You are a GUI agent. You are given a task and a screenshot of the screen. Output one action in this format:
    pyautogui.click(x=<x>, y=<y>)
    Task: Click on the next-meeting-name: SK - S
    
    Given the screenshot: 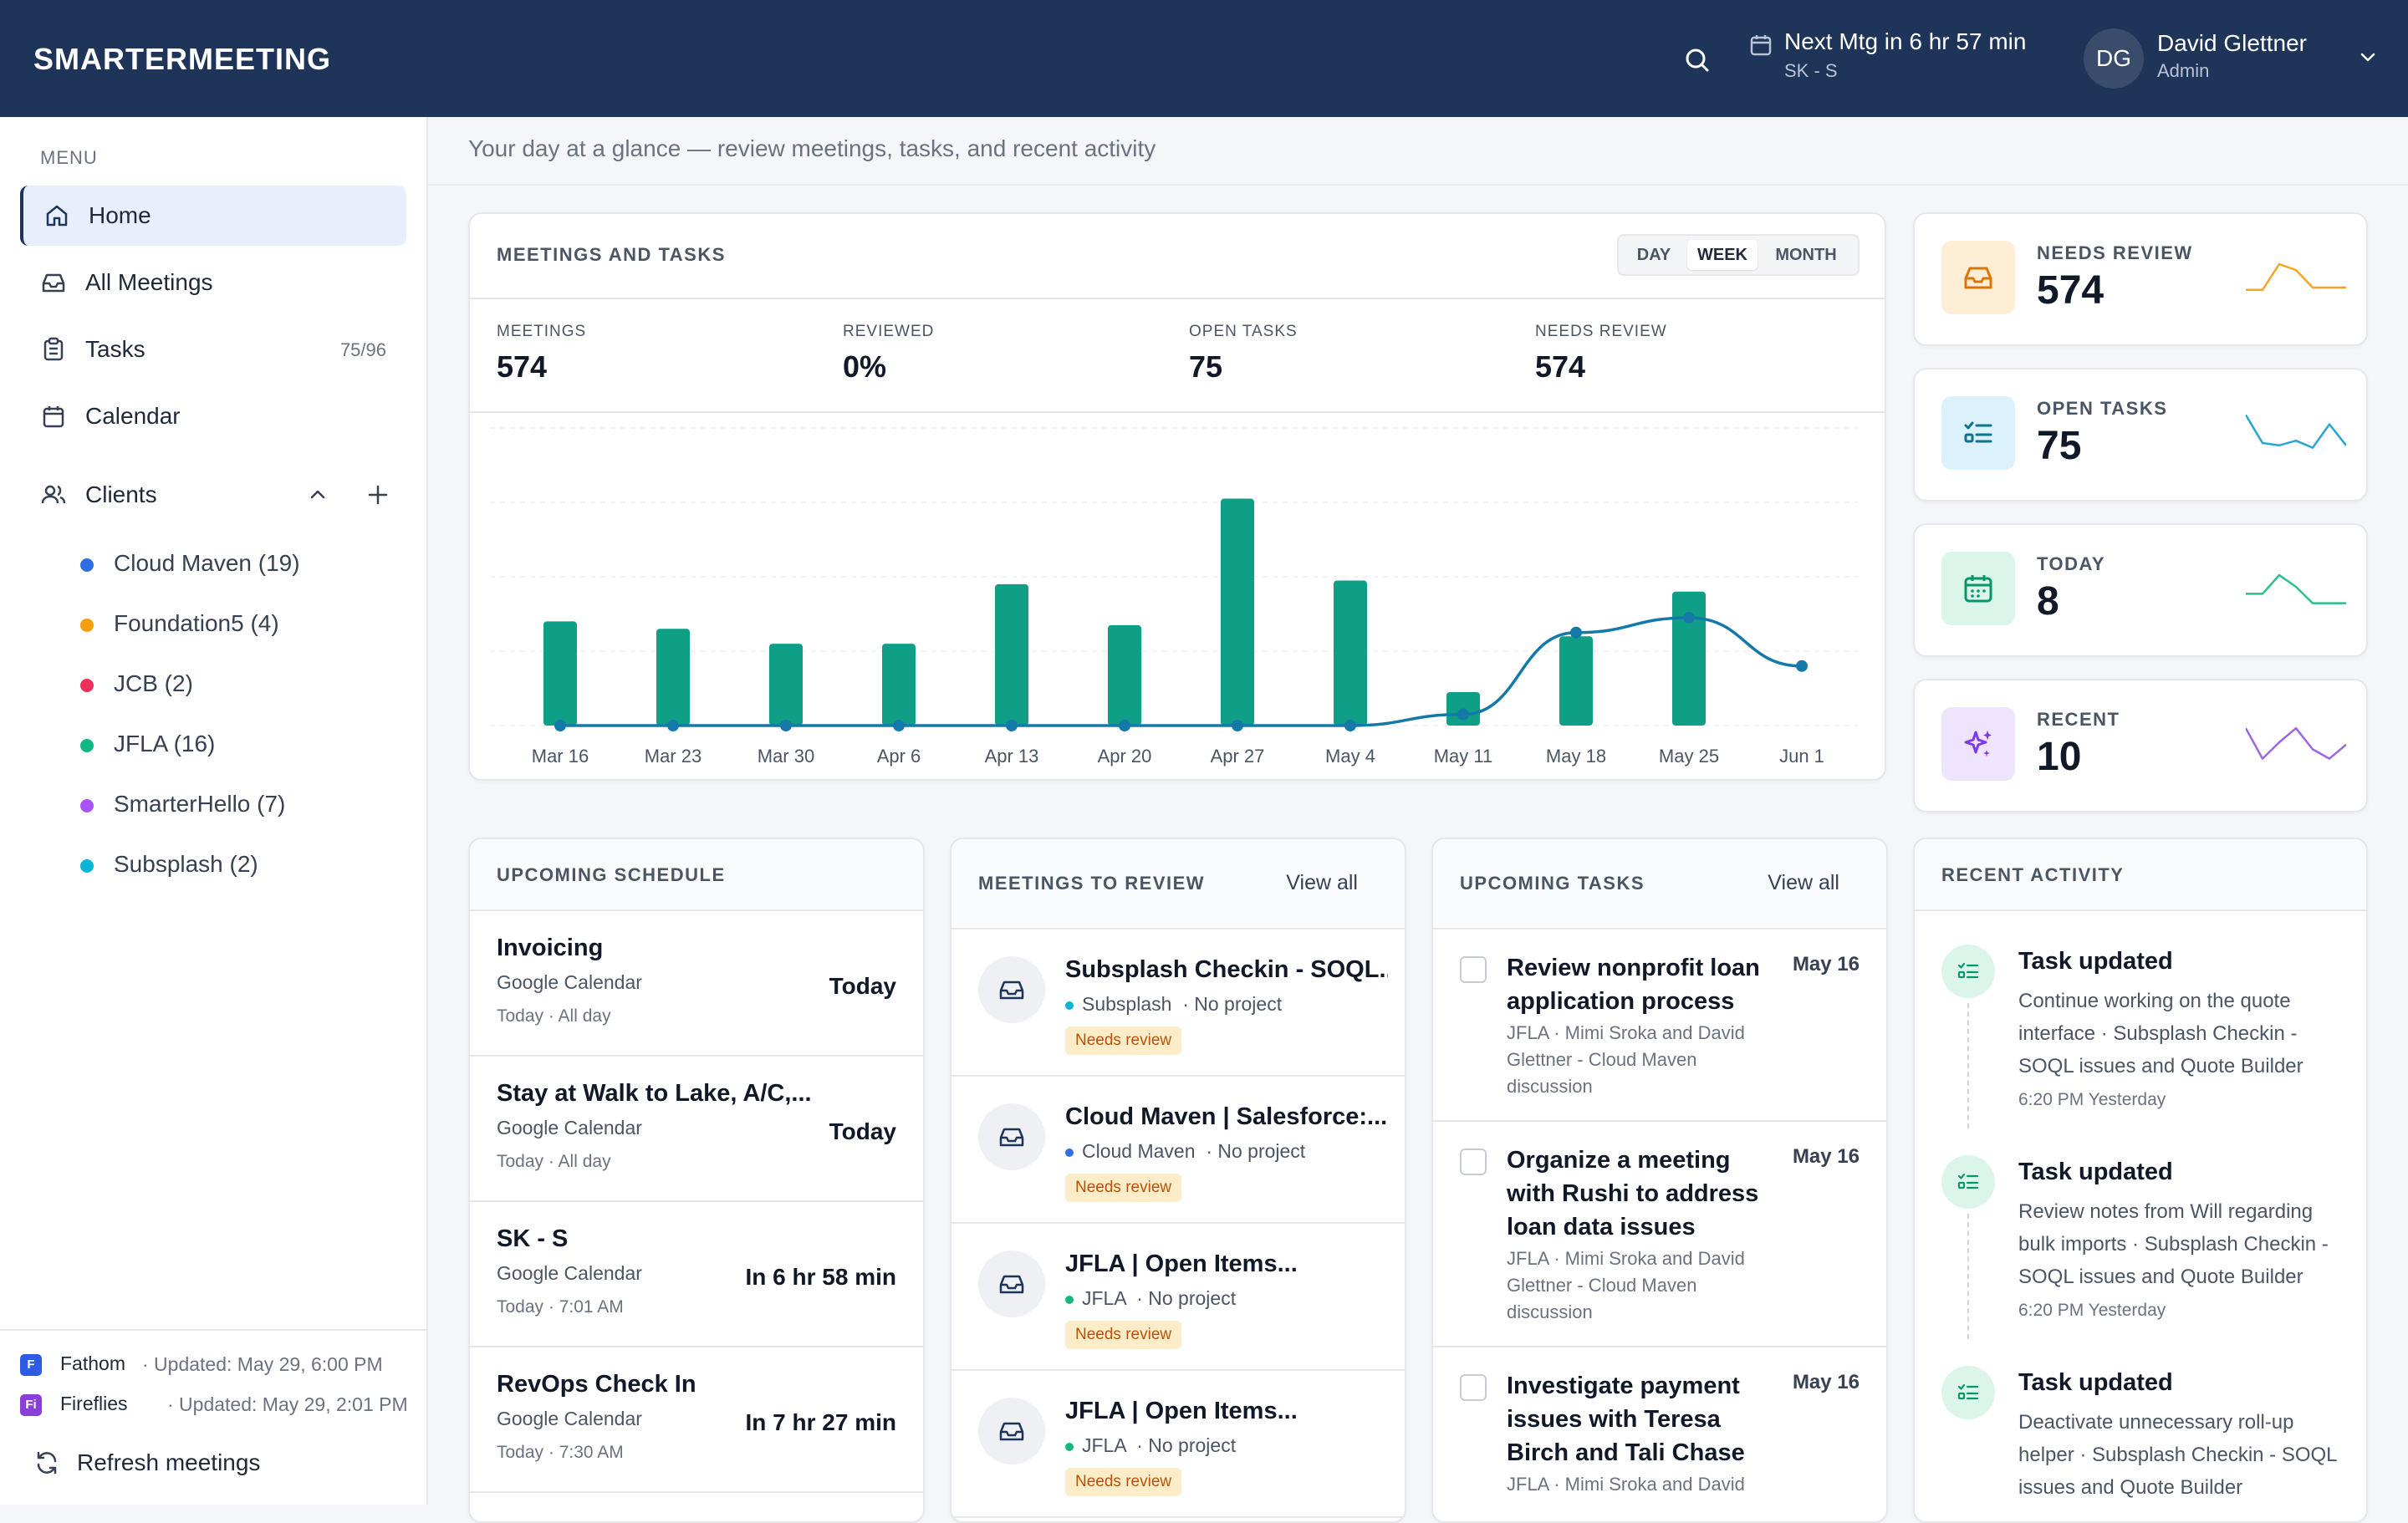 What is the action you would take?
    pyautogui.click(x=1811, y=71)
    